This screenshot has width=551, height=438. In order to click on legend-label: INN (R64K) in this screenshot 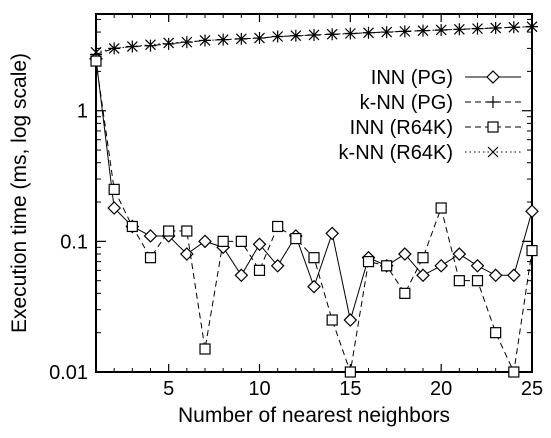, I will do `click(401, 128)`.